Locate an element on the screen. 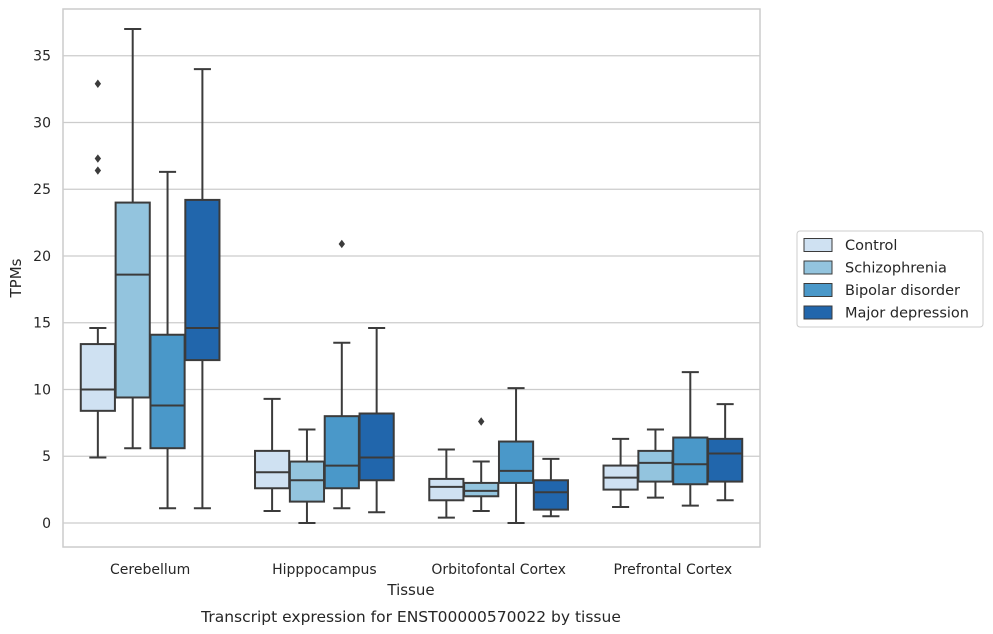 The image size is (993, 634). y-tick-label: 30 is located at coordinates (42, 123).